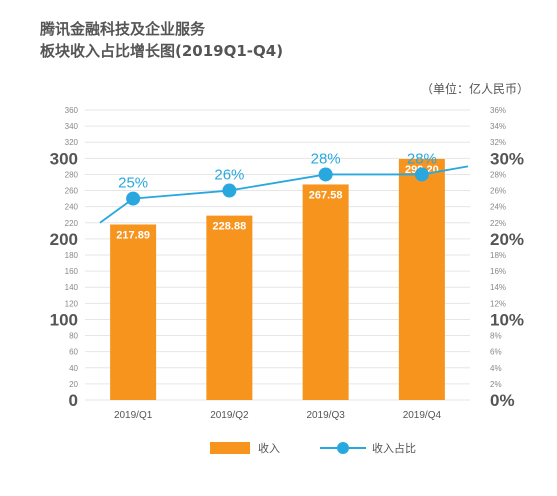  What do you see at coordinates (64, 158) in the screenshot?
I see `y-left-tick-label: 300` at bounding box center [64, 158].